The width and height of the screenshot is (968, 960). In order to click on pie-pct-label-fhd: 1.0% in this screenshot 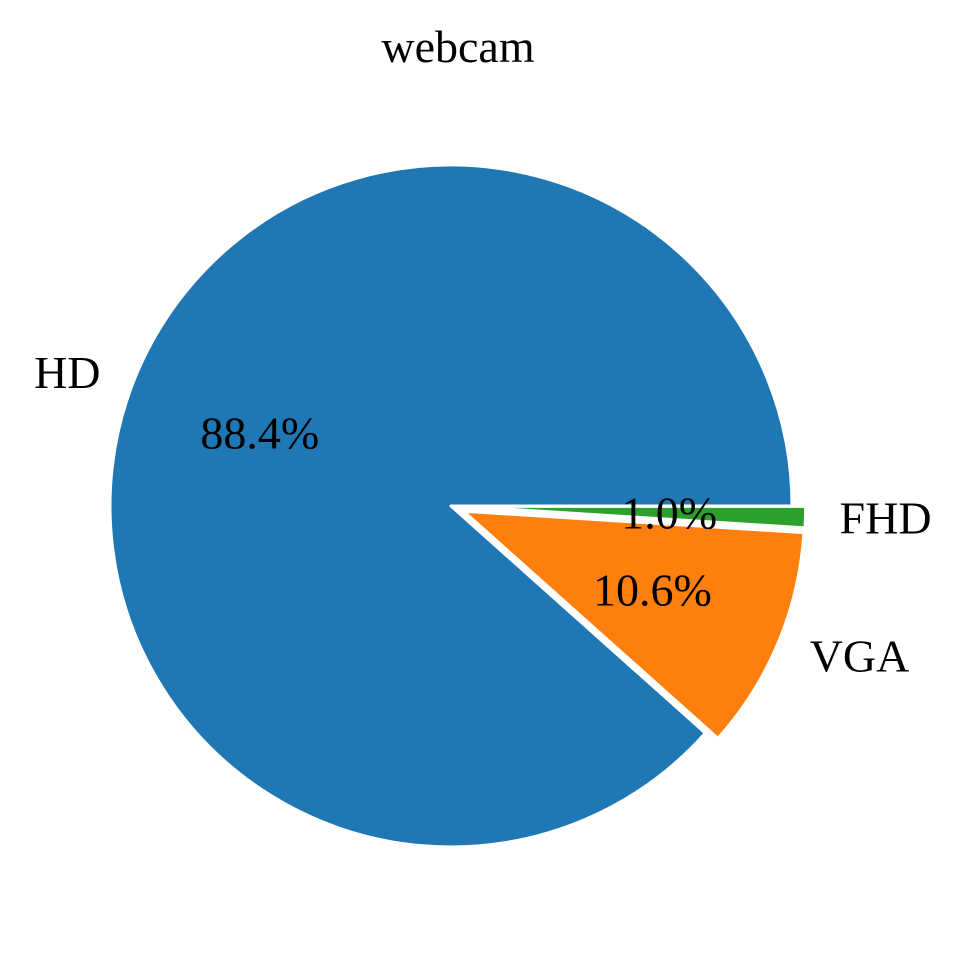, I will do `click(669, 512)`.